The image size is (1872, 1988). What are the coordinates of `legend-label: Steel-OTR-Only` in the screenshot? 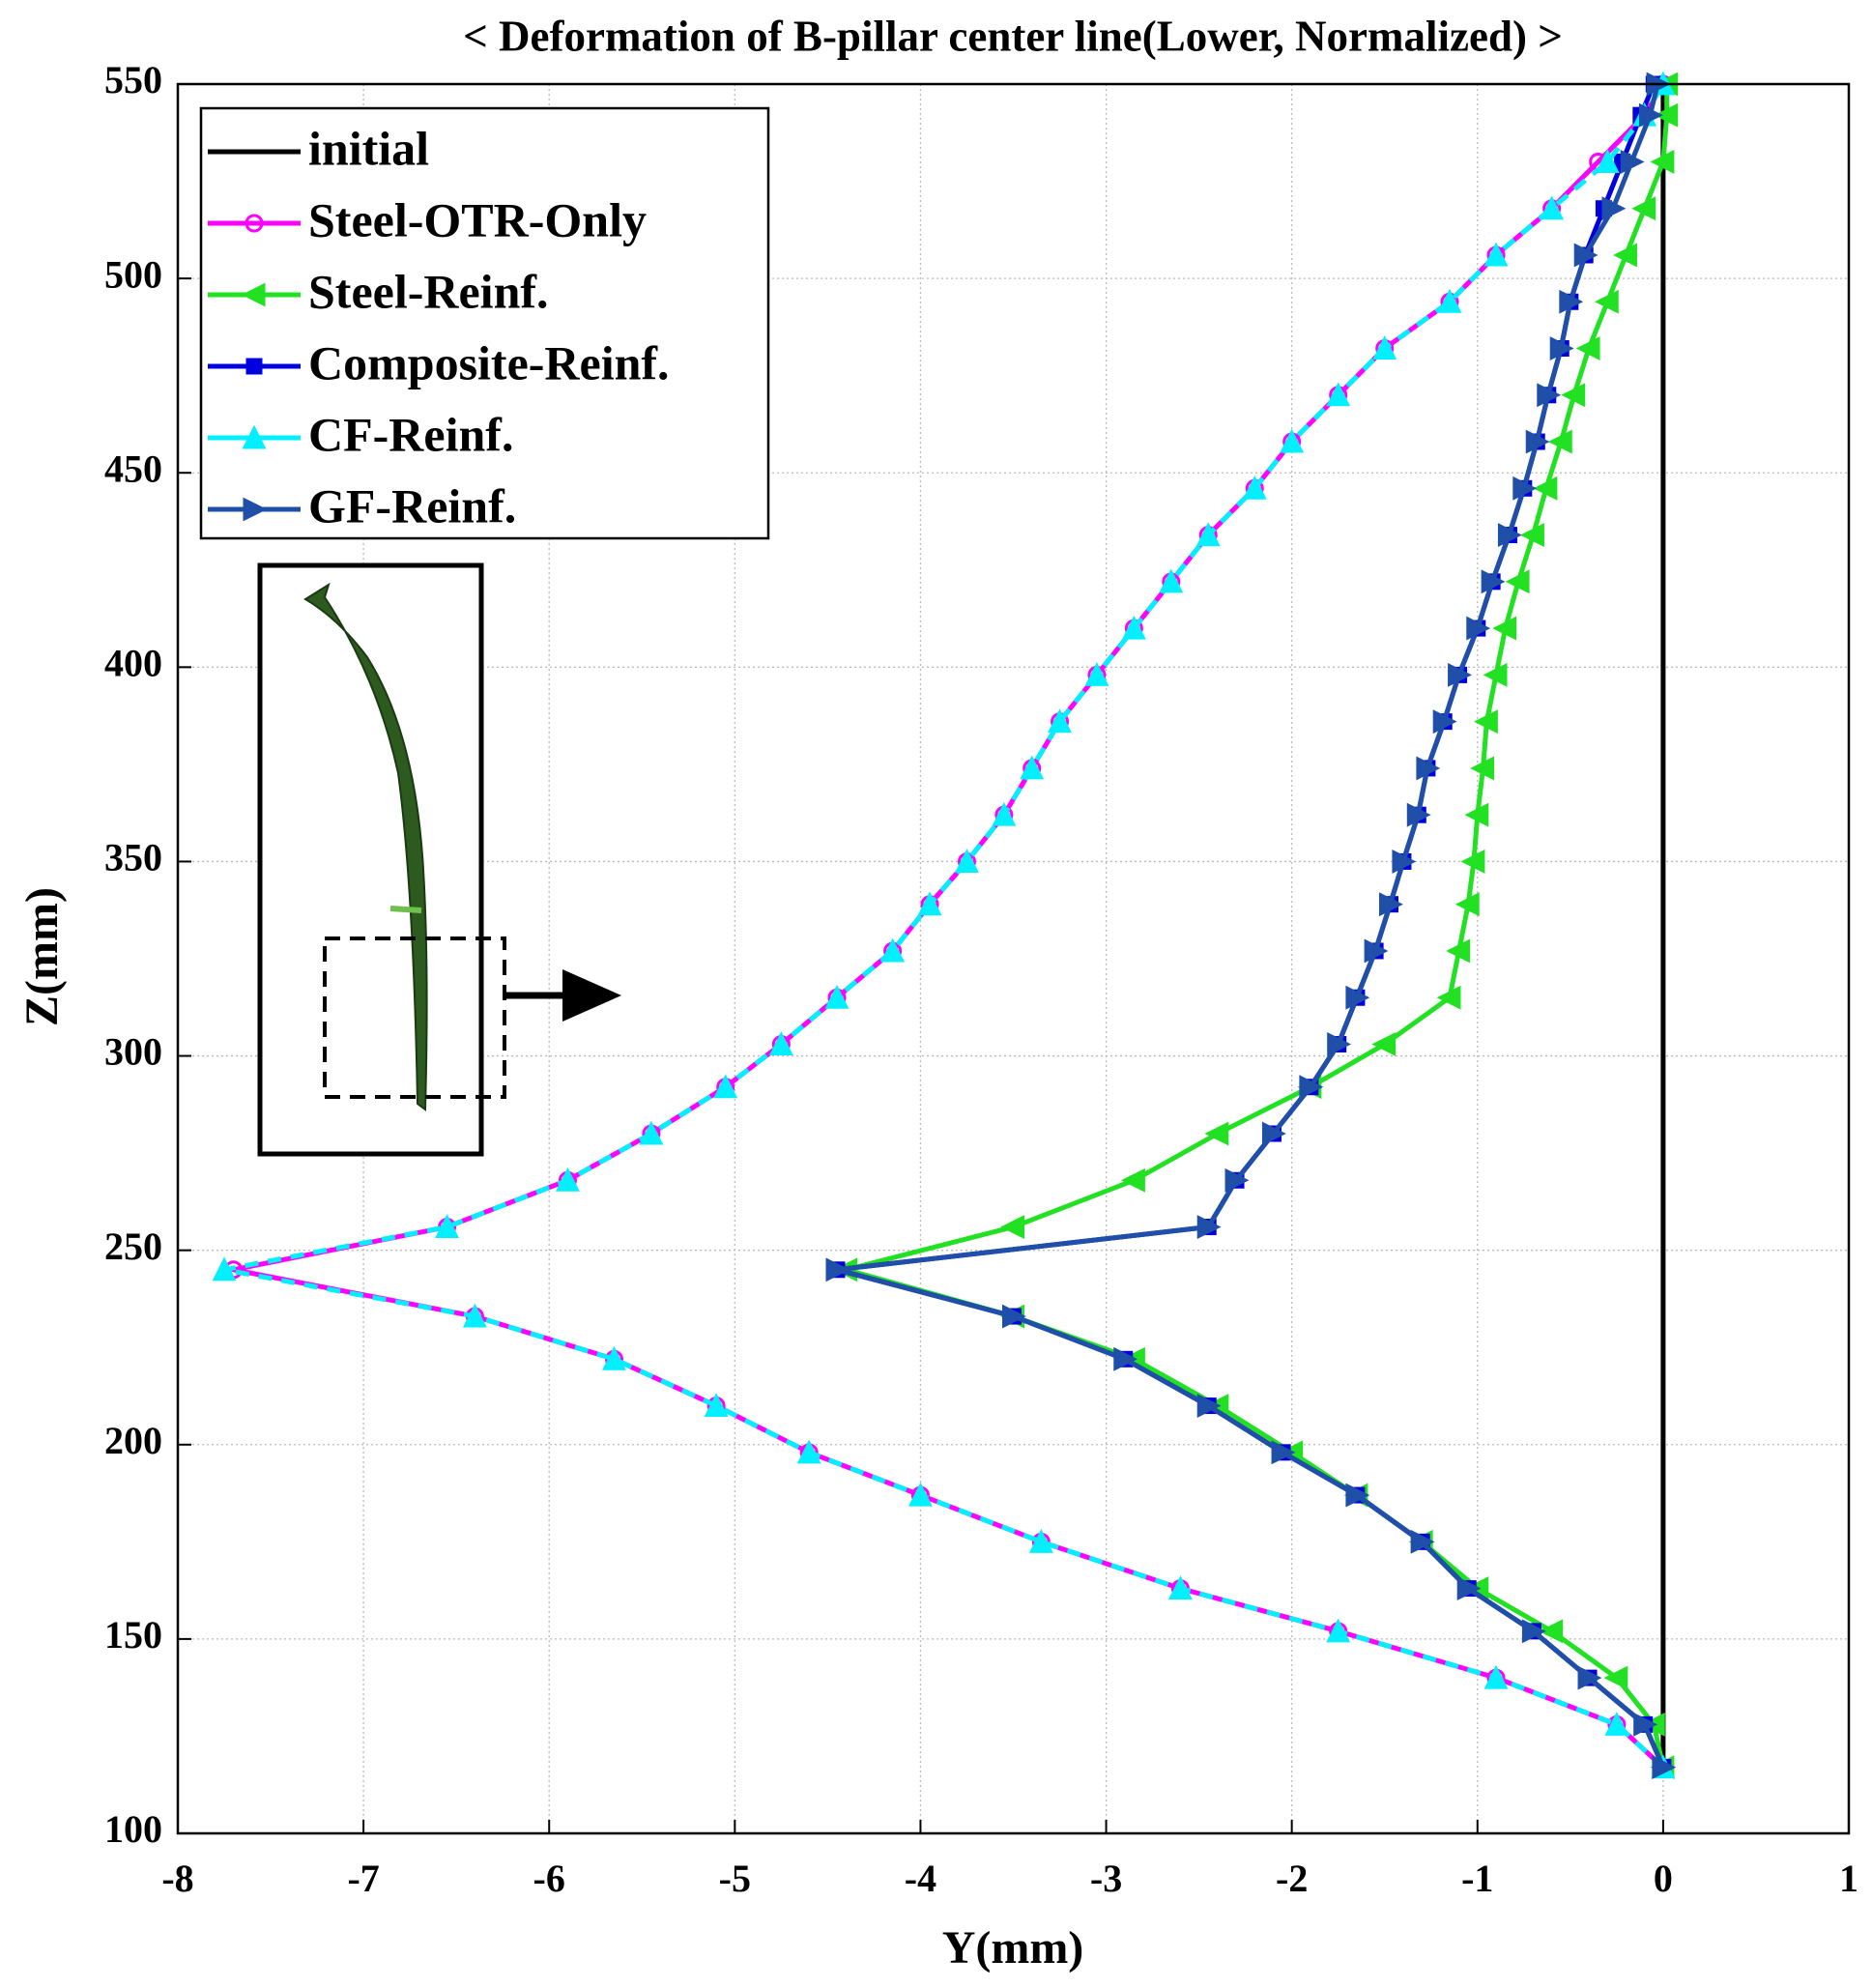 It's located at (478, 219).